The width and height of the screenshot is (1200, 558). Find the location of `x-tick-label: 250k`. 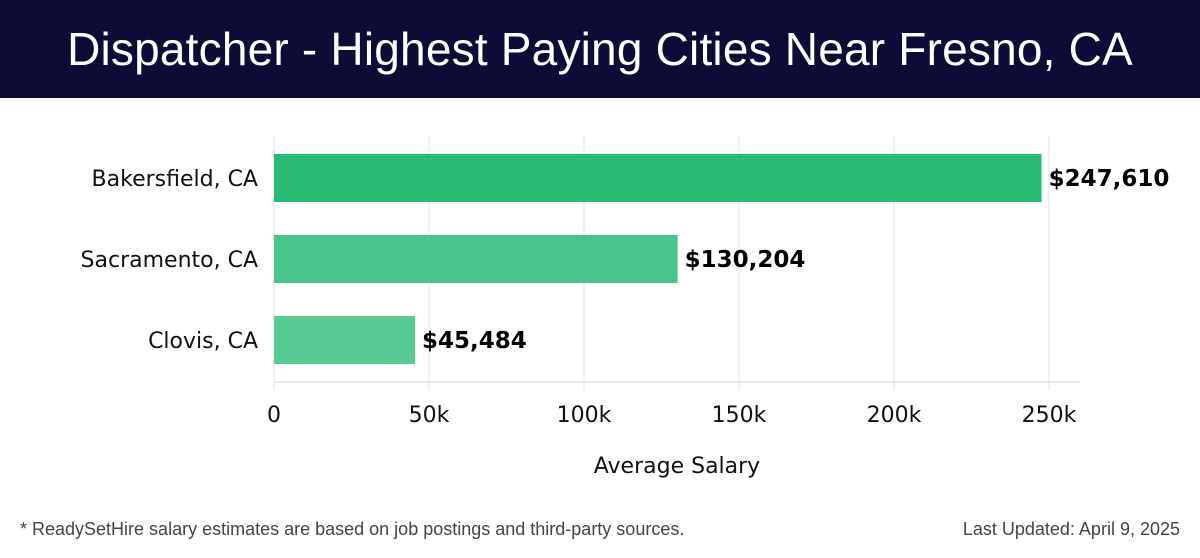

x-tick-label: 250k is located at coordinates (1049, 415).